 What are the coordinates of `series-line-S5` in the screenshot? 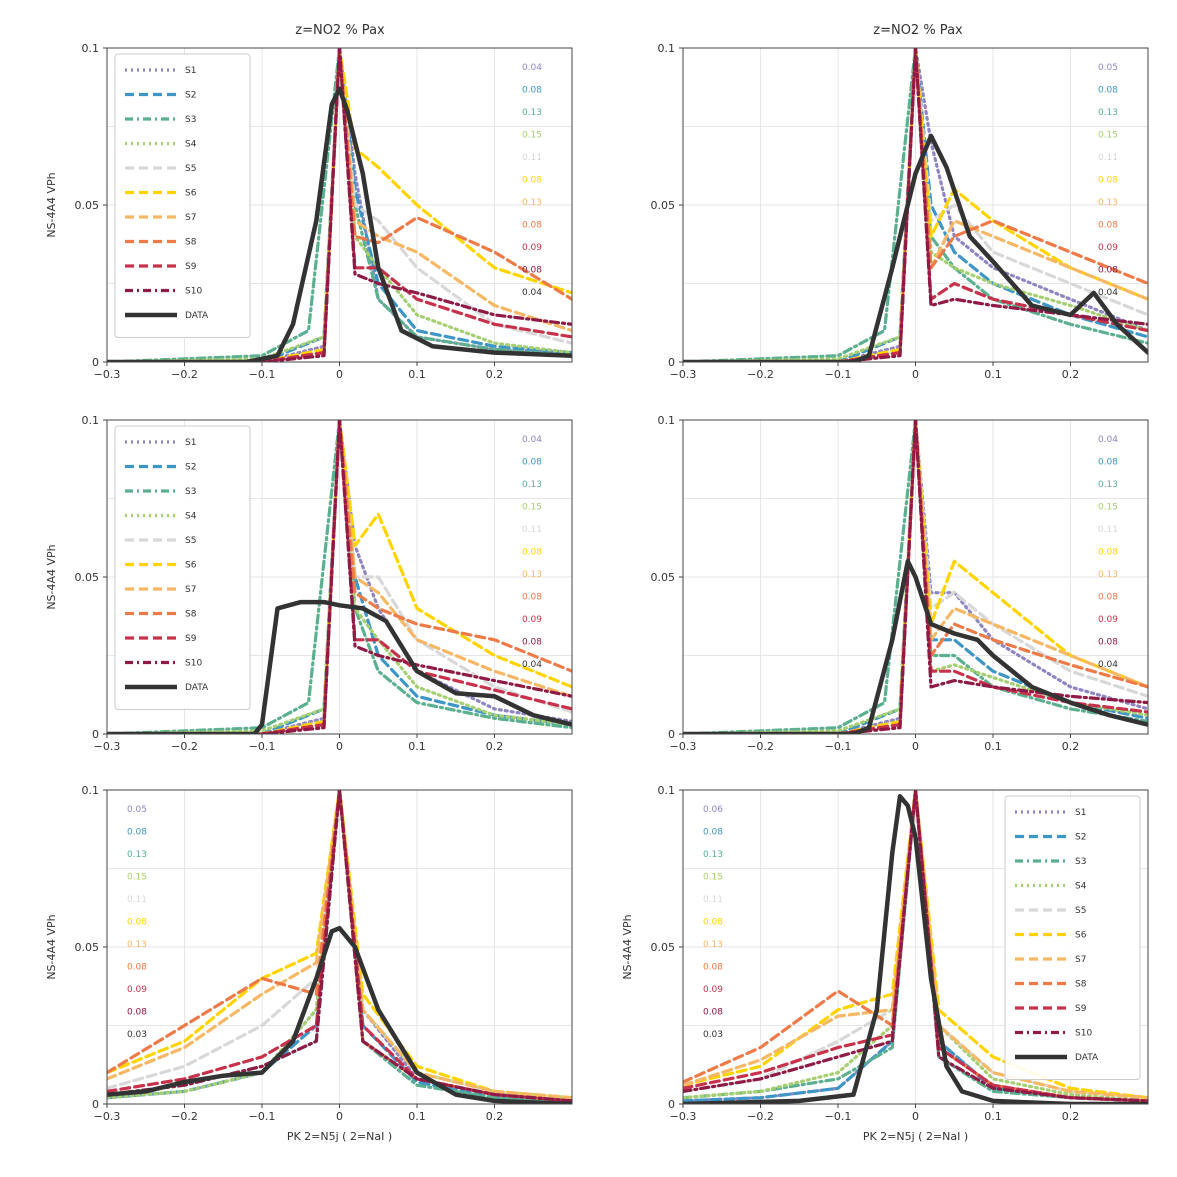 It's located at (915, 945).